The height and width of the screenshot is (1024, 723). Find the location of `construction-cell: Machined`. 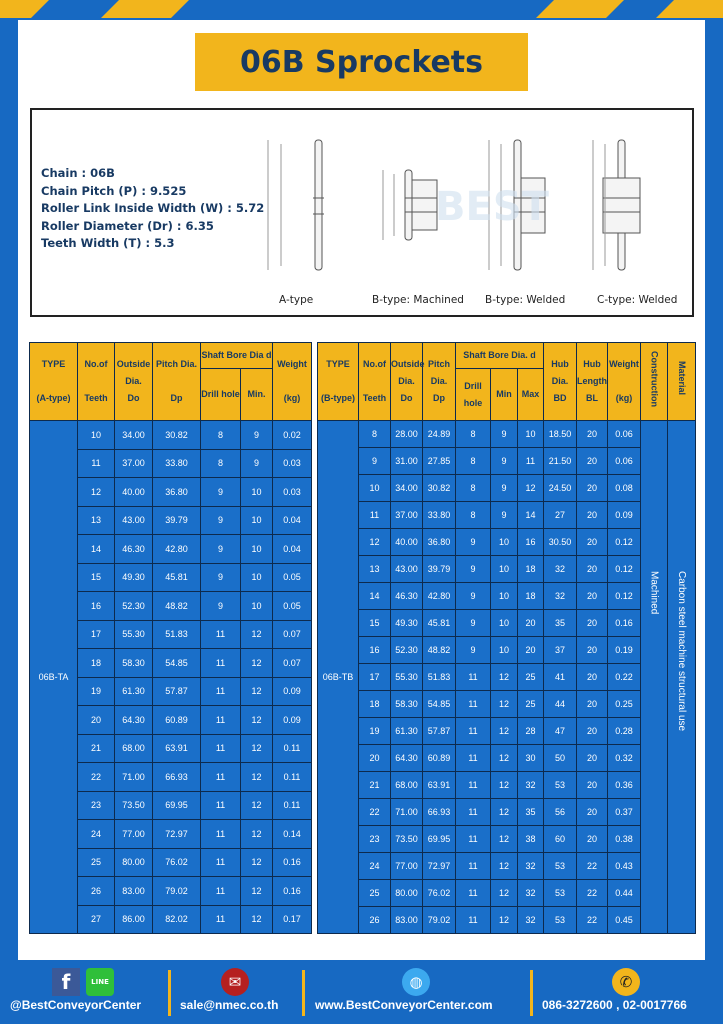

construction-cell: Machined is located at coordinates (654, 677).